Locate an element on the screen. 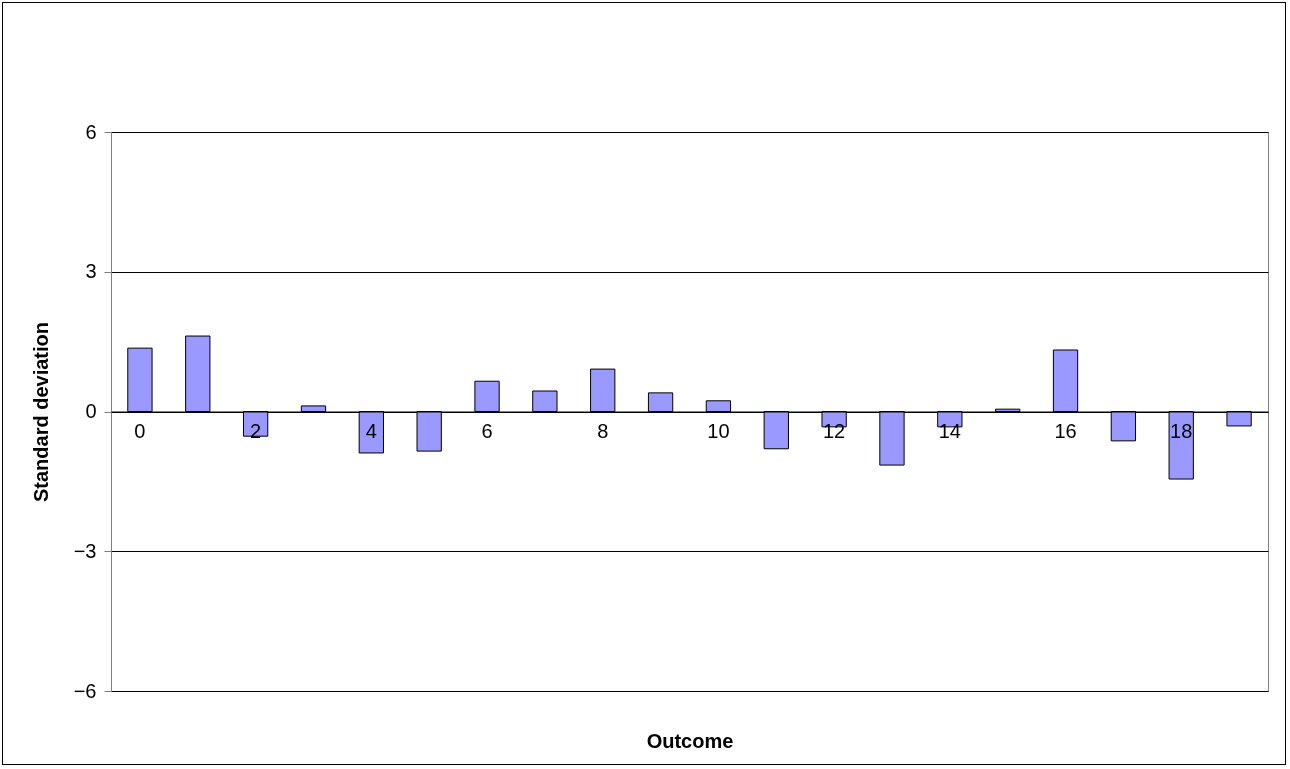  y-tick-label: 0 is located at coordinates (91, 411).